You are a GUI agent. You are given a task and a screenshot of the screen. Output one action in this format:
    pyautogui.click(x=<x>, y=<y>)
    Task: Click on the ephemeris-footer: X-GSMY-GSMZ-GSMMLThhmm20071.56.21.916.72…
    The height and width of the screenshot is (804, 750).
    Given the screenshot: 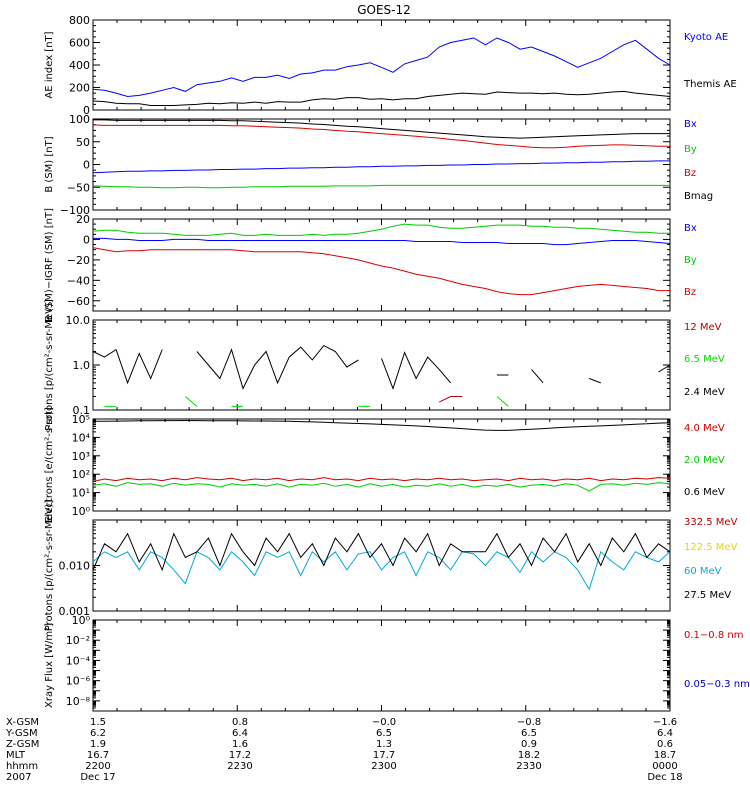 What is the action you would take?
    pyautogui.click(x=344, y=750)
    